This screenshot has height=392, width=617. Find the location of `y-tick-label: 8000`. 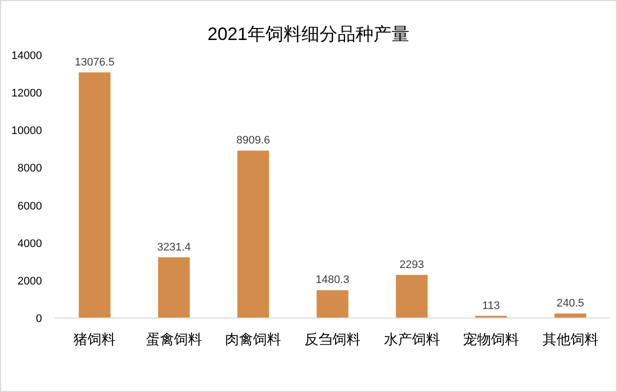

y-tick-label: 8000 is located at coordinates (30, 168).